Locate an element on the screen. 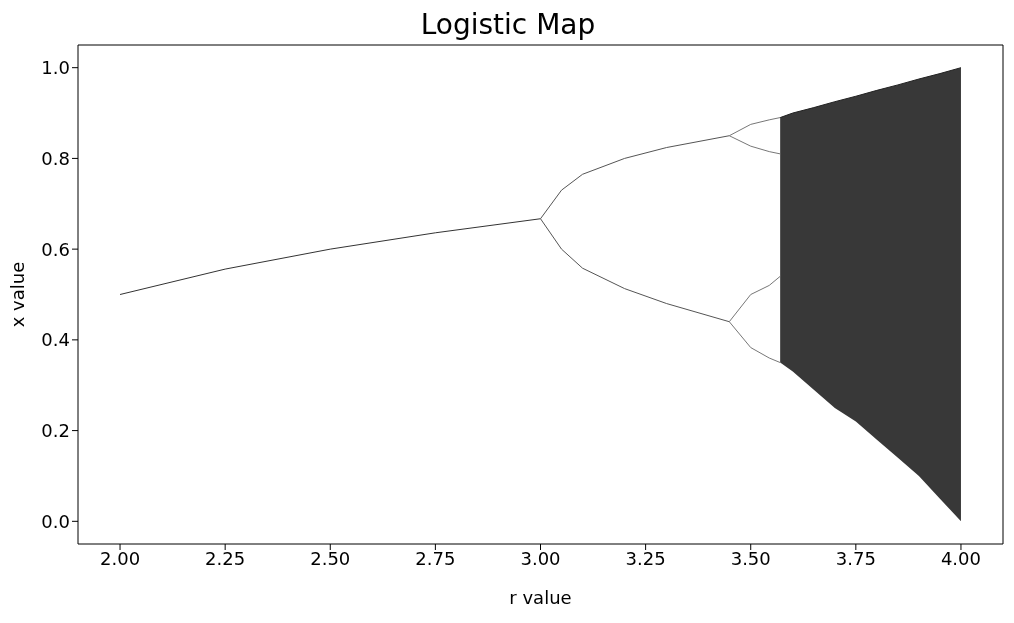 This screenshot has width=1014, height=623. x-tick-label: 2.75 is located at coordinates (435, 558).